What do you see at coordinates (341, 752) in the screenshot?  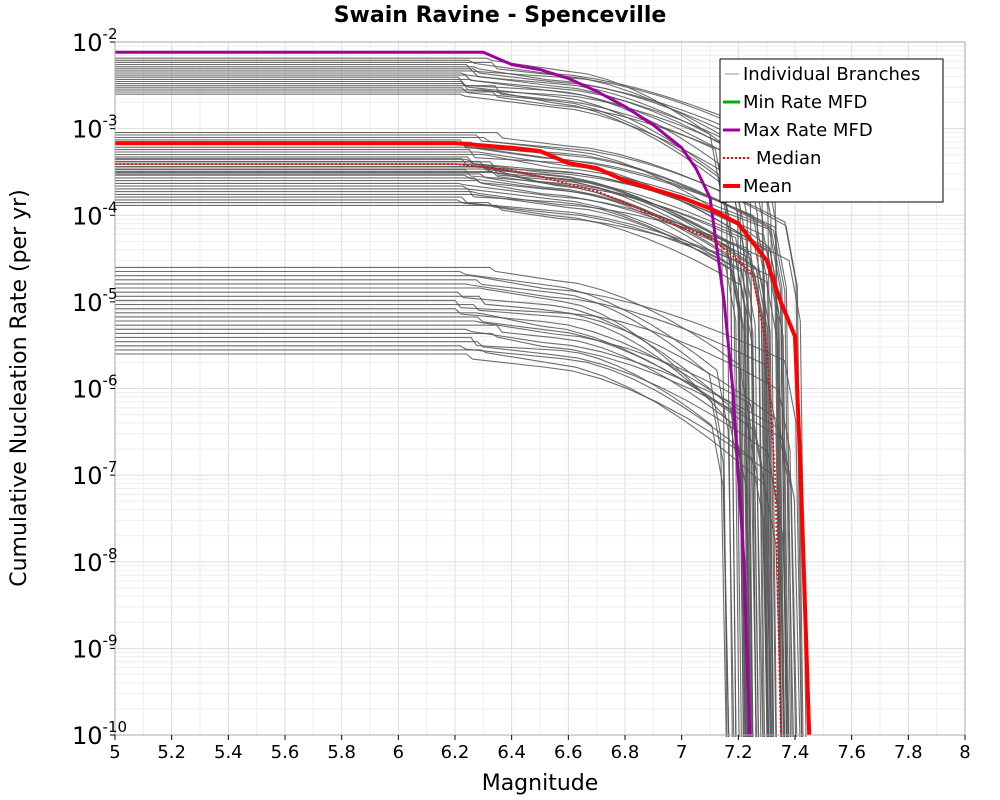 I see `x-tick-label: 5.8` at bounding box center [341, 752].